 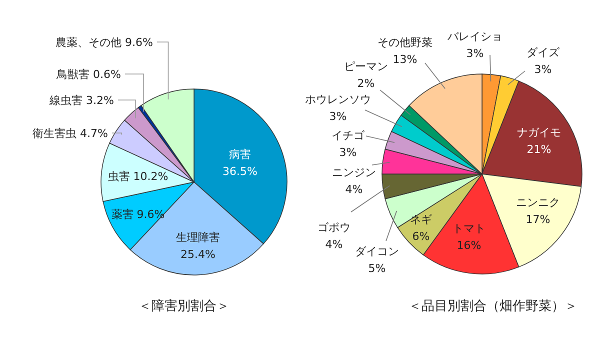 I want to click on slice-label: その他野菜, so click(x=405, y=42).